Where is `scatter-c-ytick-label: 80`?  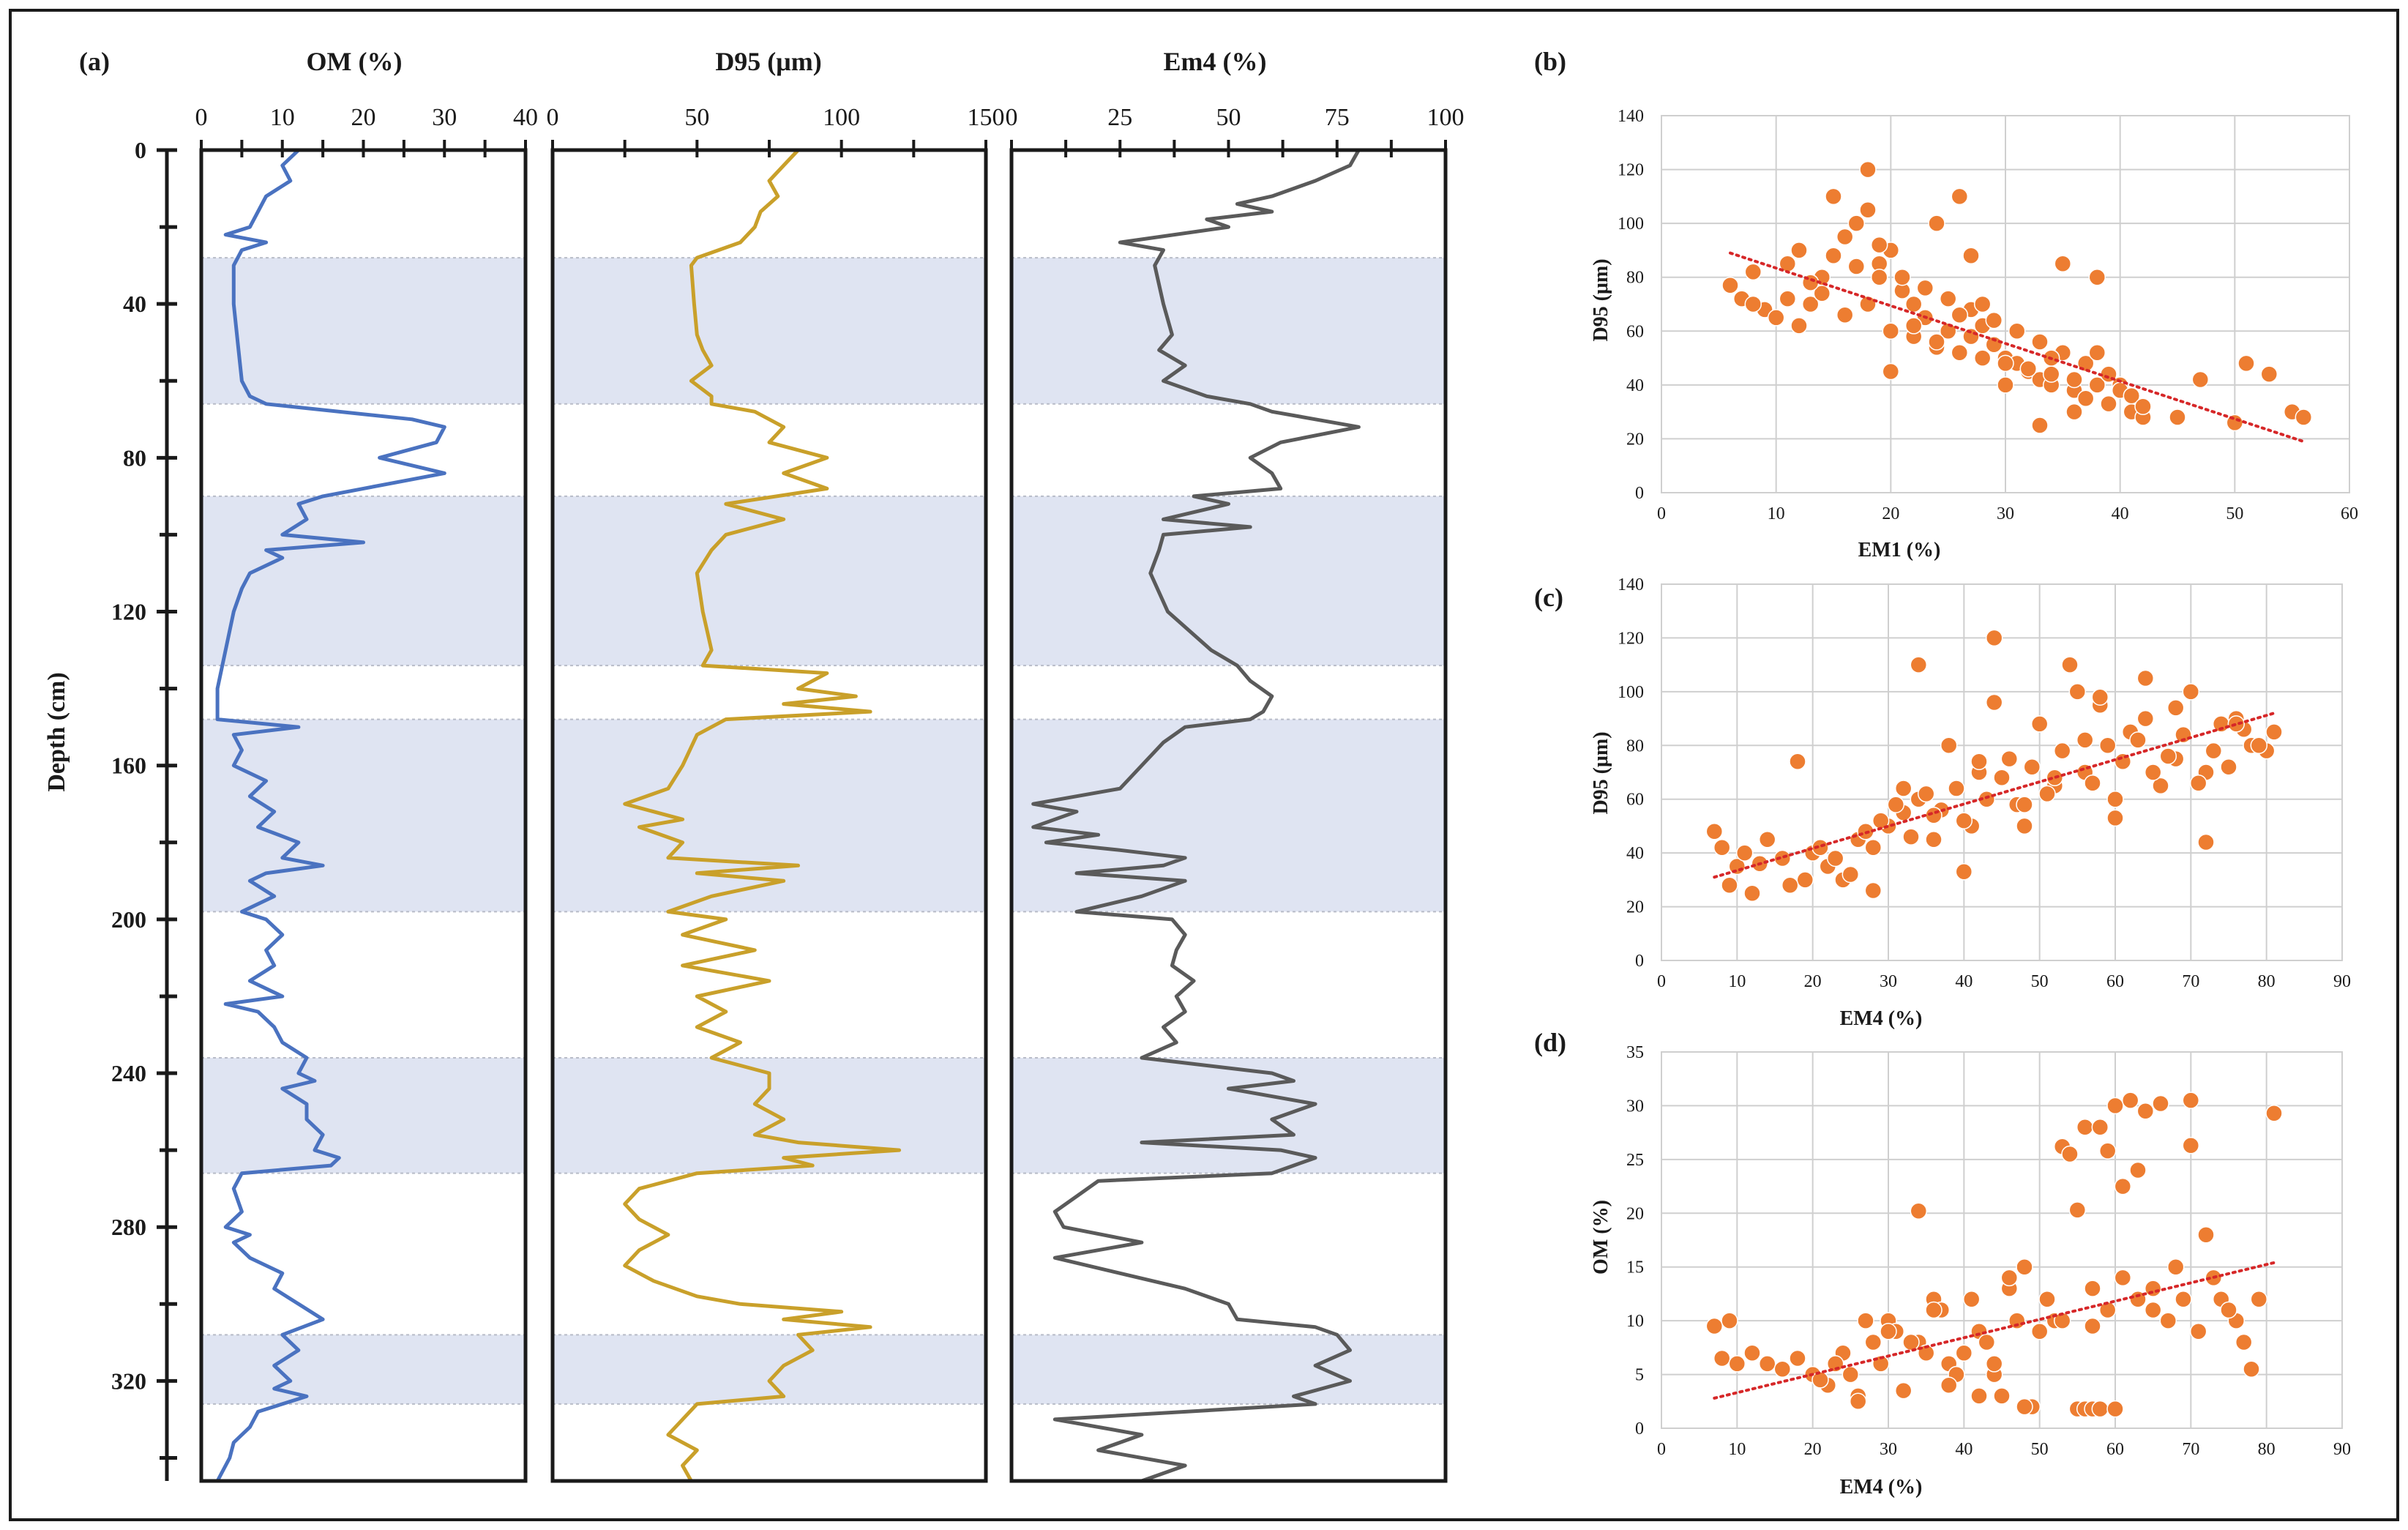 scatter-c-ytick-label: 80 is located at coordinates (1635, 745).